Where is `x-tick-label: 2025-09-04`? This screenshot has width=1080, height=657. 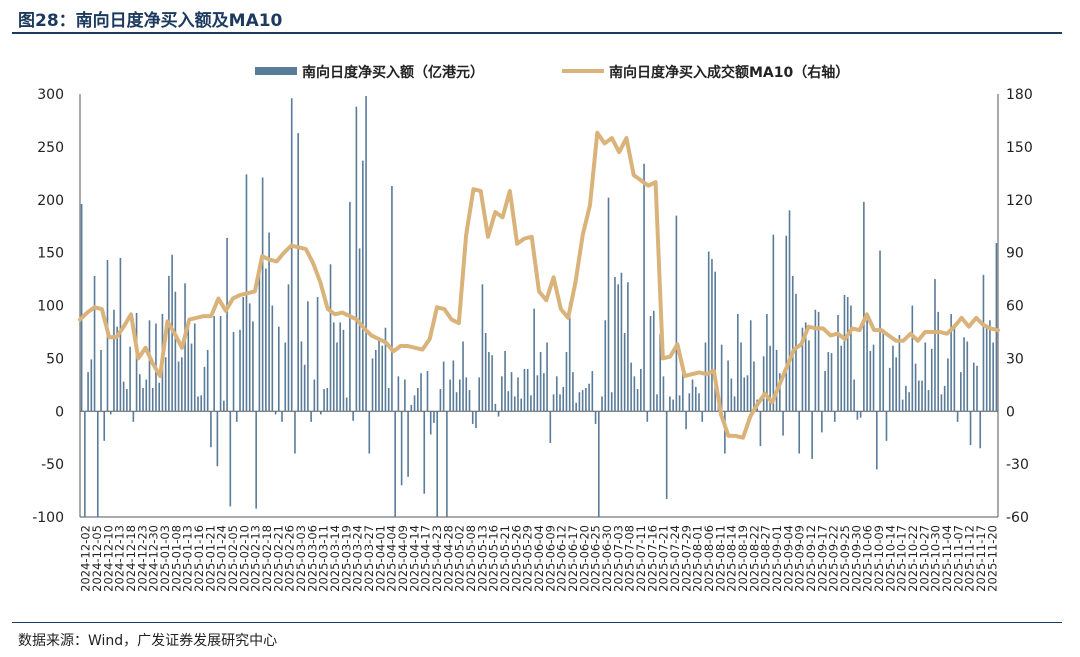
x-tick-label: 2025-09-04 is located at coordinates (788, 558).